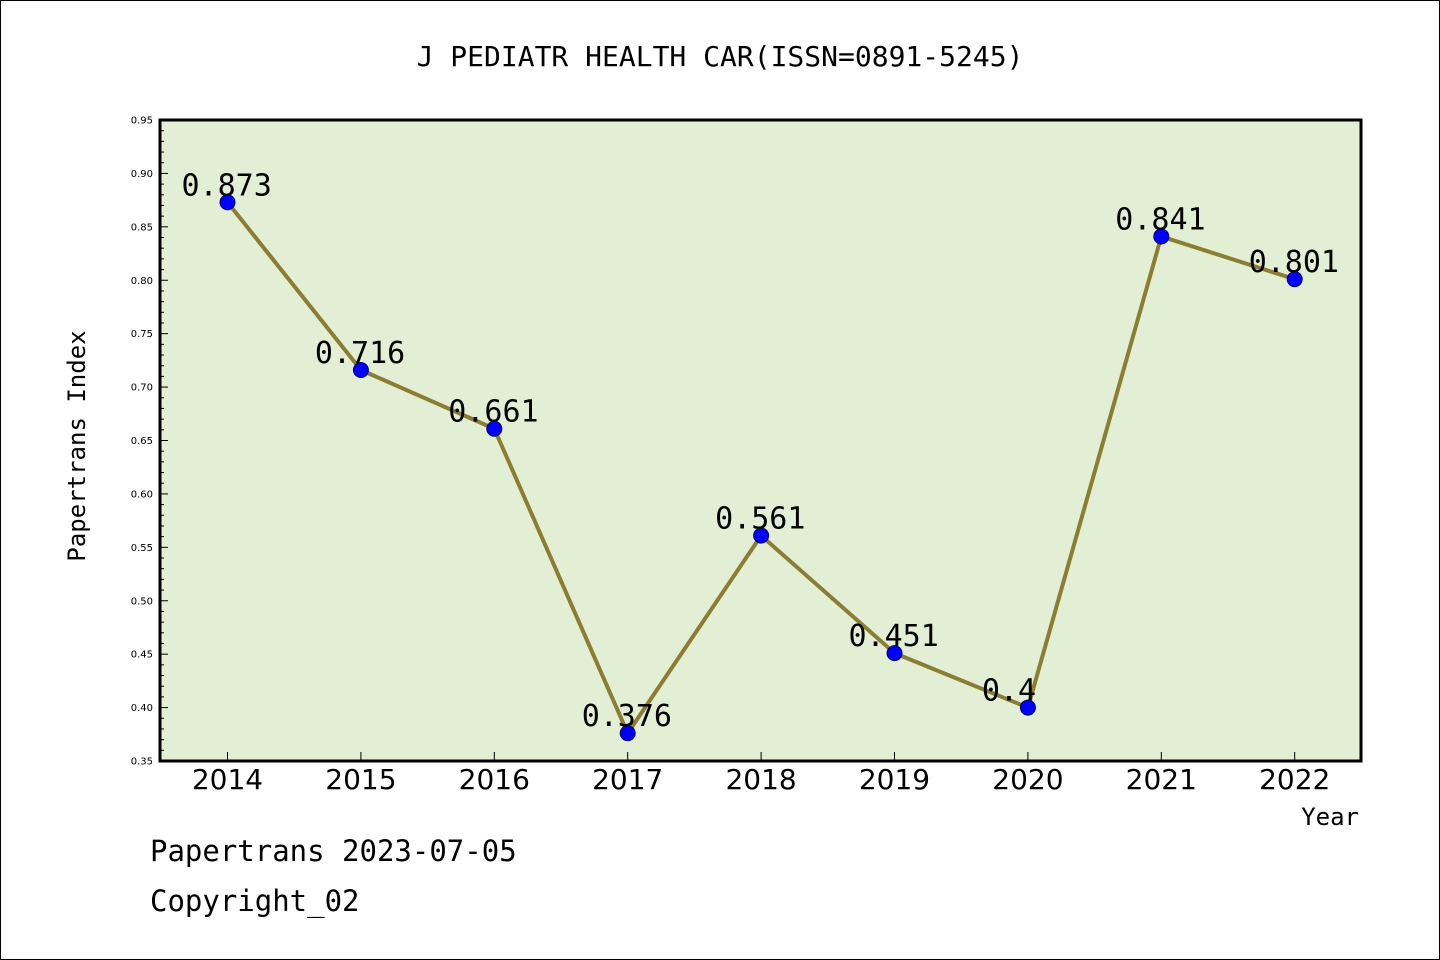 This screenshot has width=1440, height=960. What do you see at coordinates (142, 227) in the screenshot?
I see `y-tick-label: 0.85` at bounding box center [142, 227].